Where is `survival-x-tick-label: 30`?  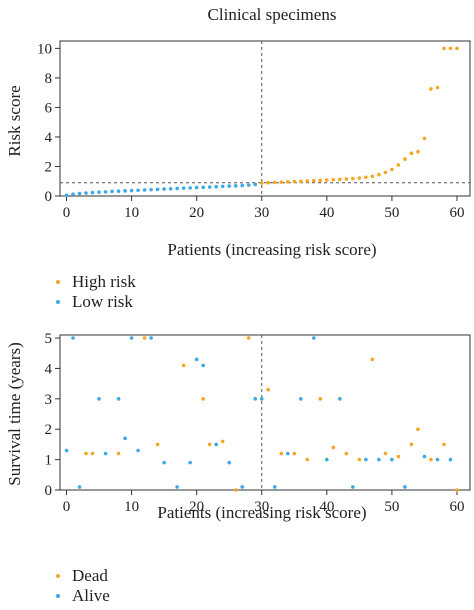 survival-x-tick-label: 30 is located at coordinates (261, 507).